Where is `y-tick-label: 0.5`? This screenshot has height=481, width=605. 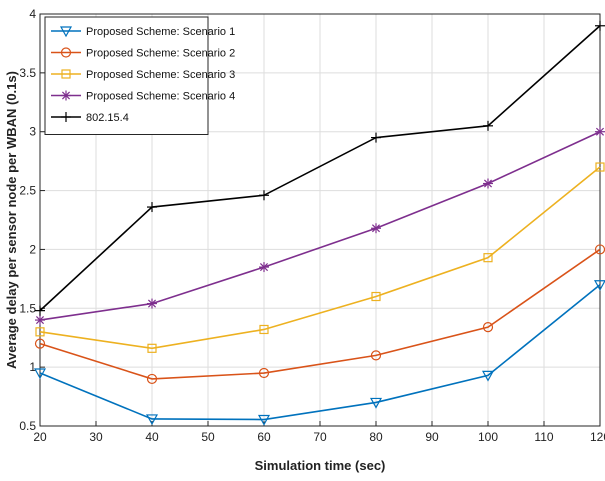 y-tick-label: 0.5 is located at coordinates (27, 426).